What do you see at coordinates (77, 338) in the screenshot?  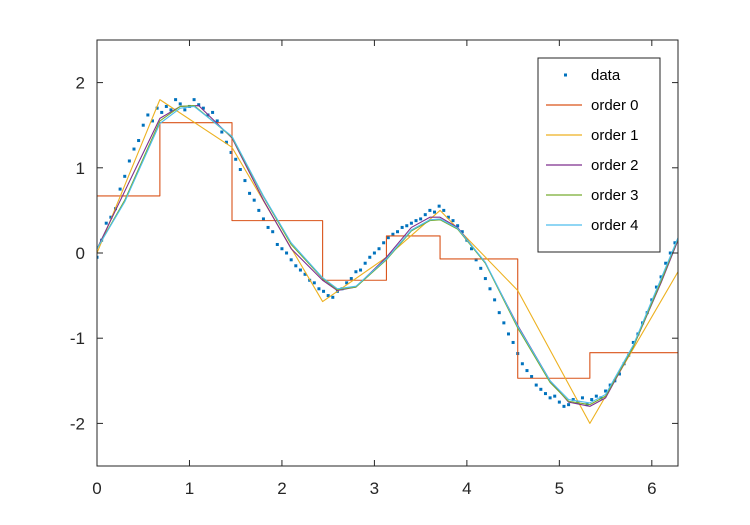 I see `y-tick-label: -1` at bounding box center [77, 338].